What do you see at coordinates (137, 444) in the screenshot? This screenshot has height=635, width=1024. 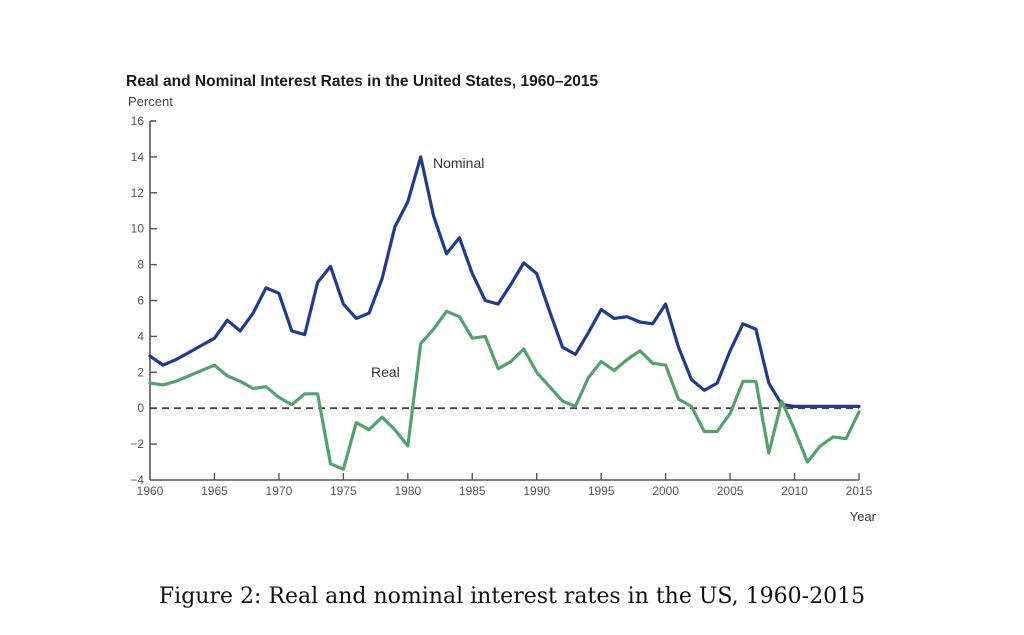 I see `y-tick-label: −2` at bounding box center [137, 444].